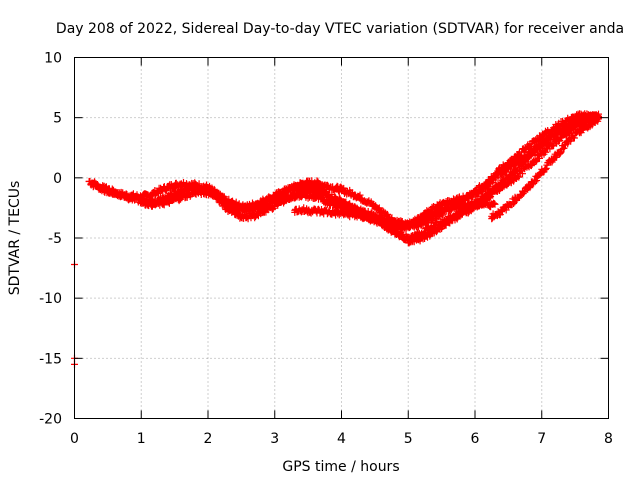  What do you see at coordinates (208, 439) in the screenshot?
I see `x-tick-label: 2` at bounding box center [208, 439].